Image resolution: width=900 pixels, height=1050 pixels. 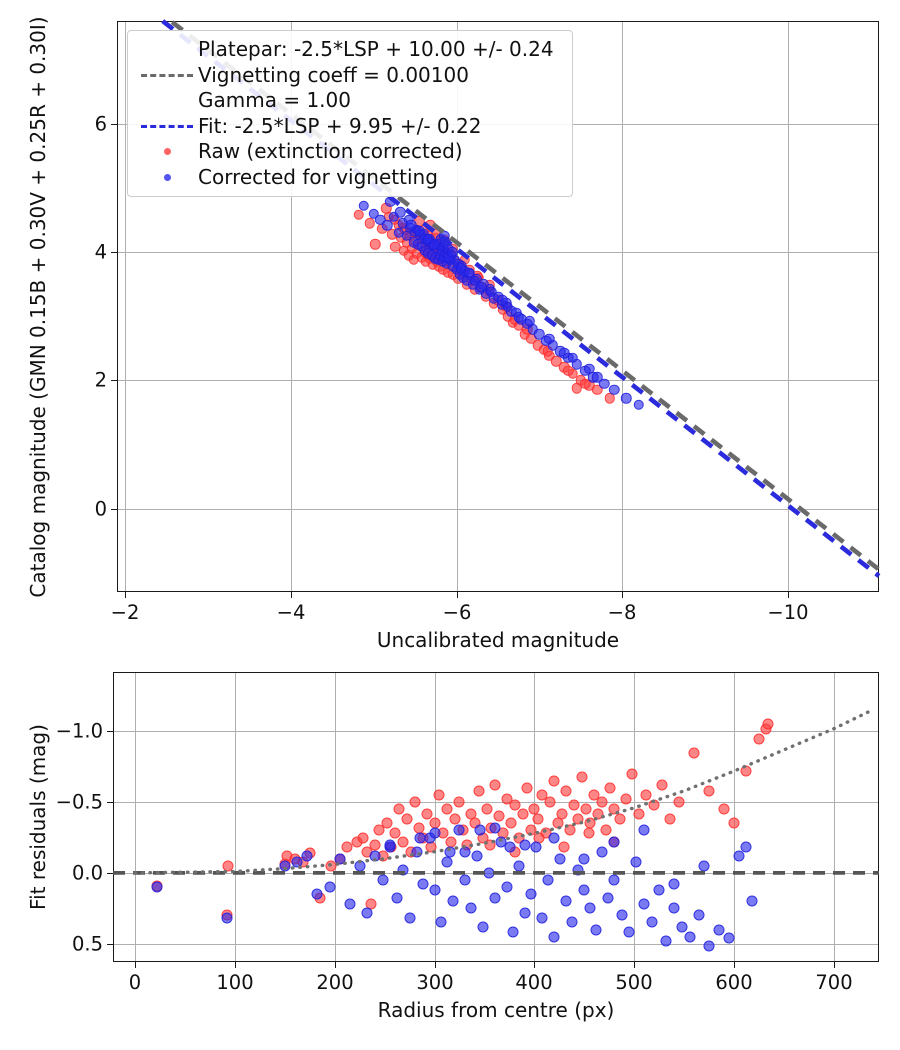 I want to click on y-tick-label: 0.0, so click(x=87, y=873).